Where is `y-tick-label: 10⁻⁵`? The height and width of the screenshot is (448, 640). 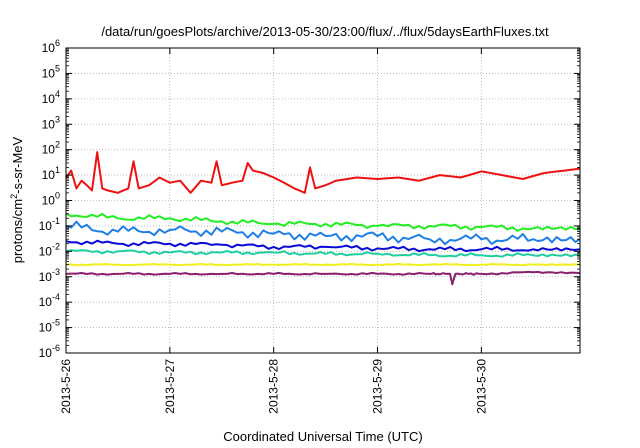
y-tick-label: 10⁻⁵ is located at coordinates (49, 326).